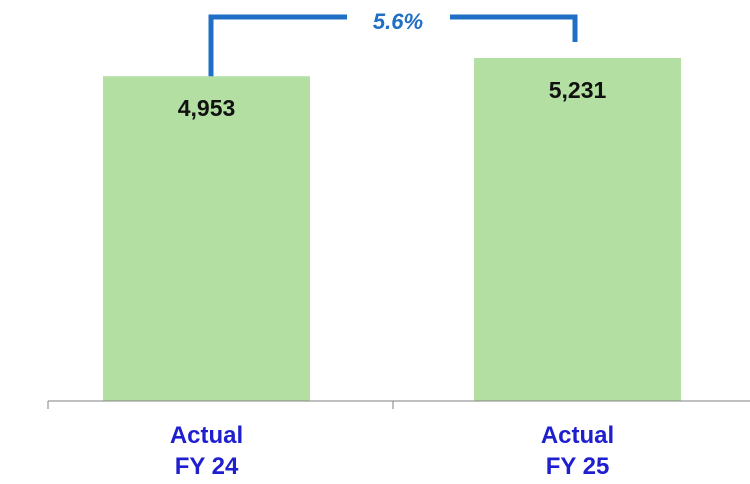 The image size is (750, 484). What do you see at coordinates (578, 90) in the screenshot?
I see `bar-value-label: 5,231` at bounding box center [578, 90].